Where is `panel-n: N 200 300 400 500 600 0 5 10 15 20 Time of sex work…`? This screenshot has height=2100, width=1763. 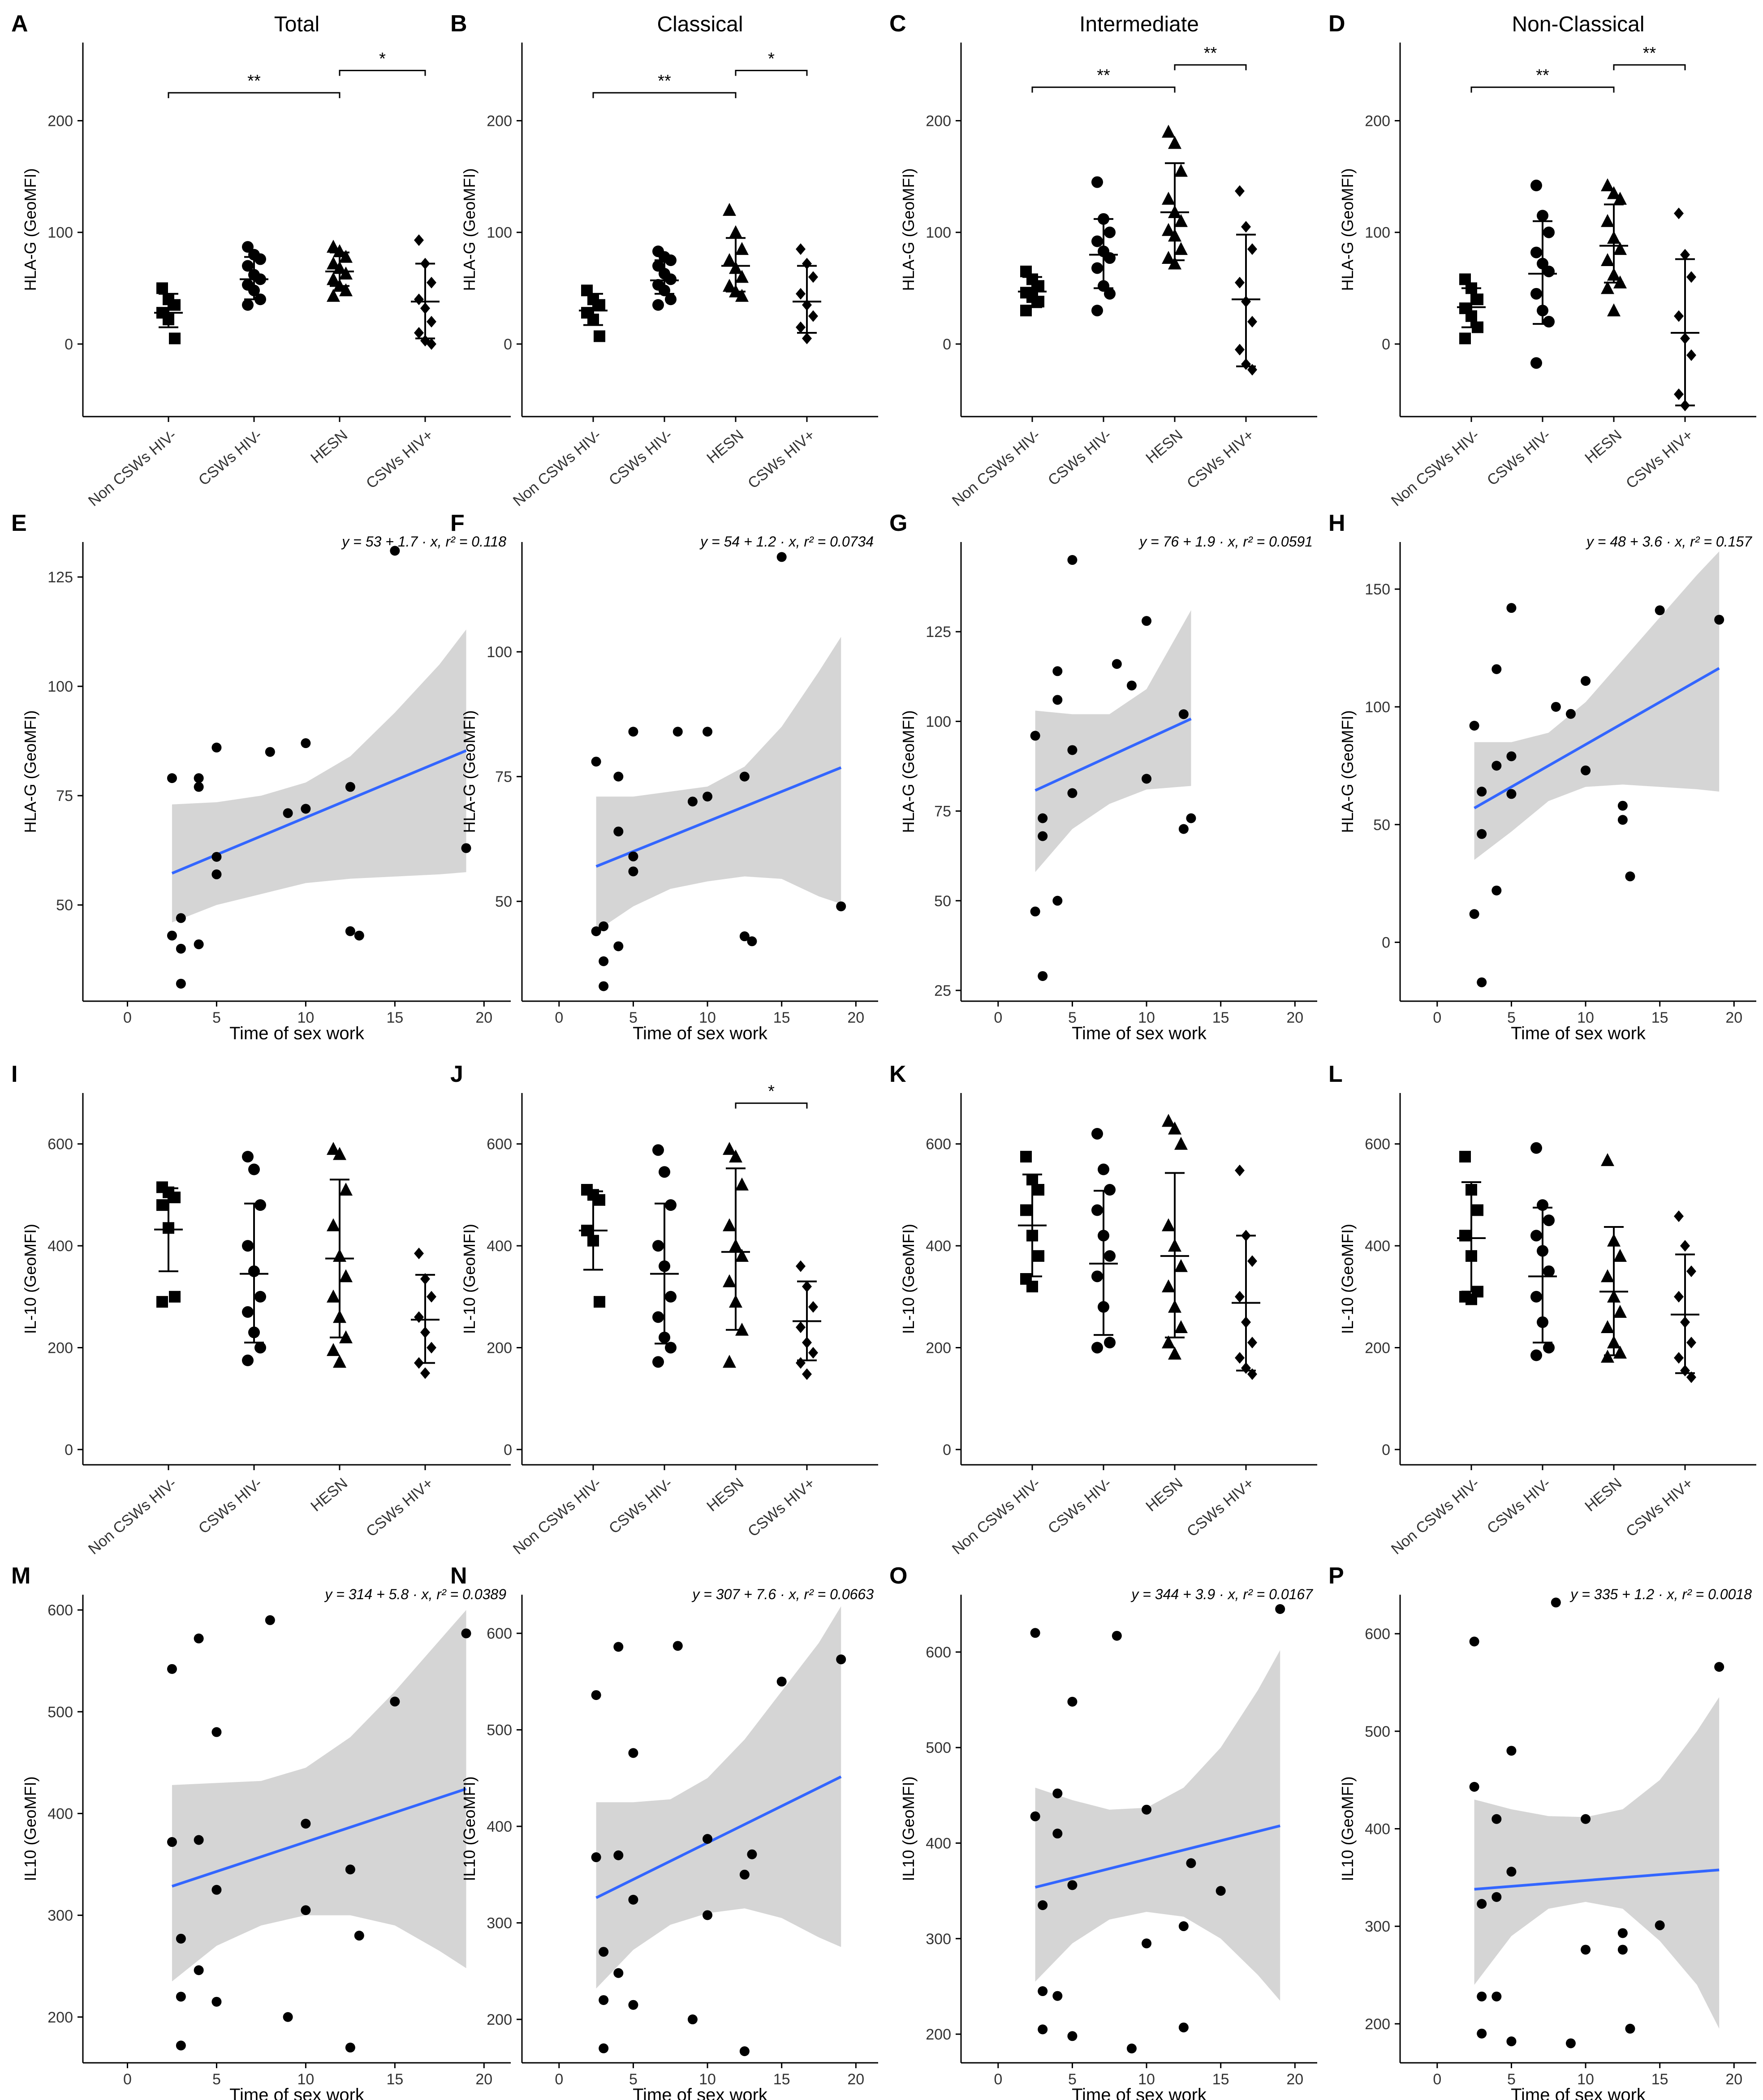
panel-n: N 200 300 400 500 600 0 5 10 15 20 Time of sex work… is located at coordinates (664, 1831).